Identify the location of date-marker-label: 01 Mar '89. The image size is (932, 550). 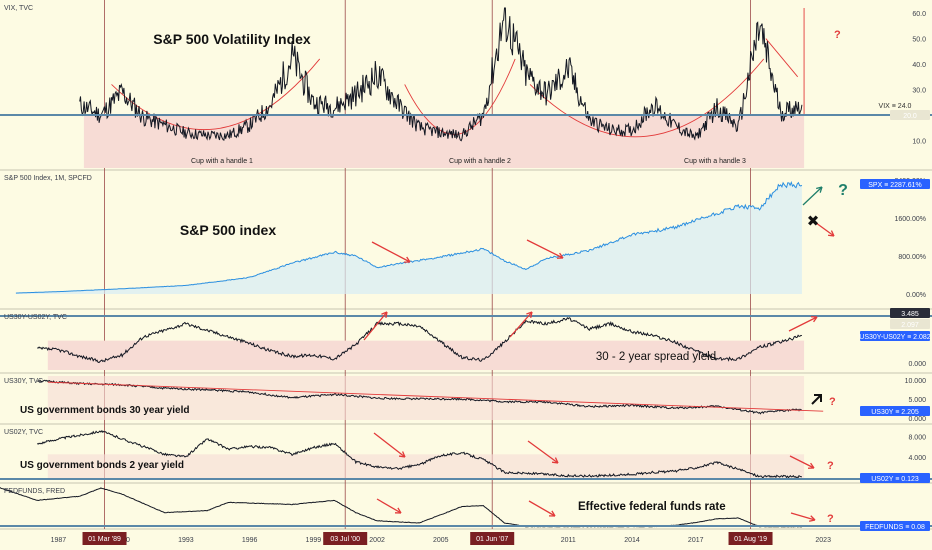
(104, 539).